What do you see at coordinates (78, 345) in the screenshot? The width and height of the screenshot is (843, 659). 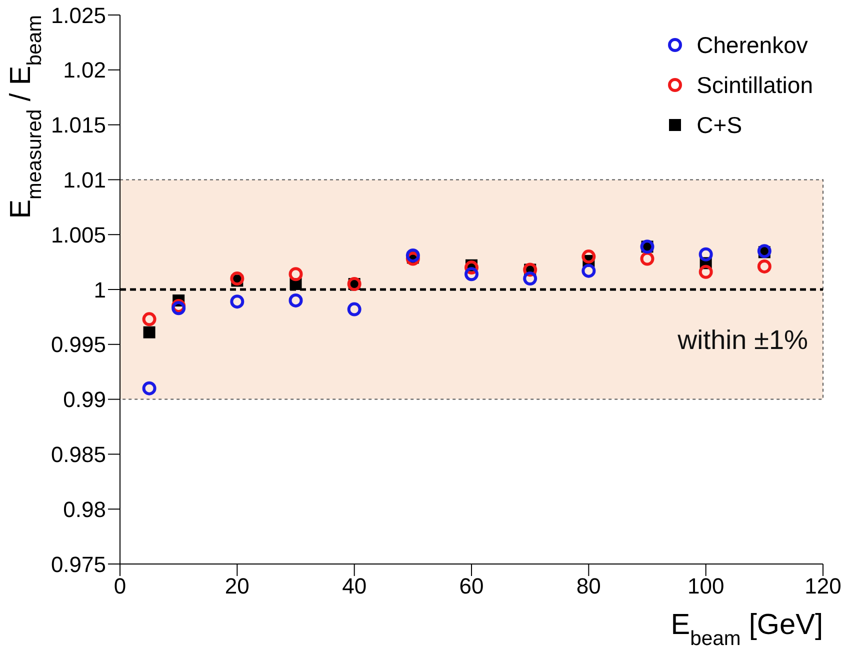 I see `y-tick-label: 0.995` at bounding box center [78, 345].